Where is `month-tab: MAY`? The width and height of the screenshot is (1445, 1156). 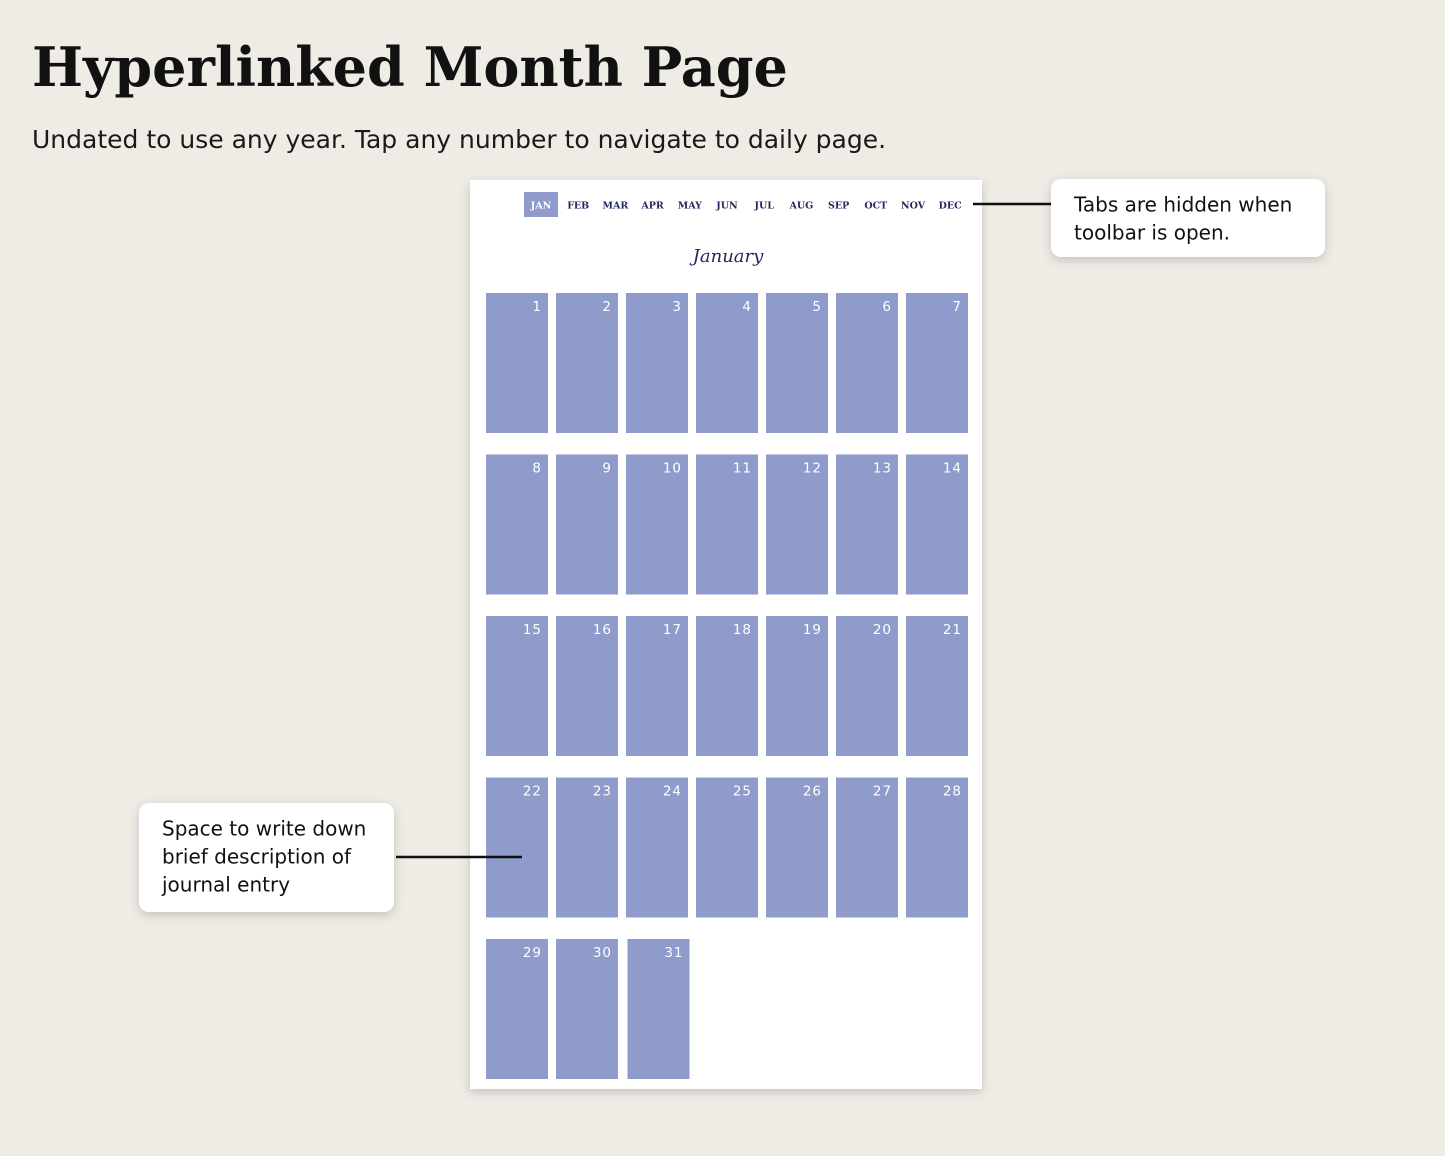
month-tab: MAY is located at coordinates (690, 206).